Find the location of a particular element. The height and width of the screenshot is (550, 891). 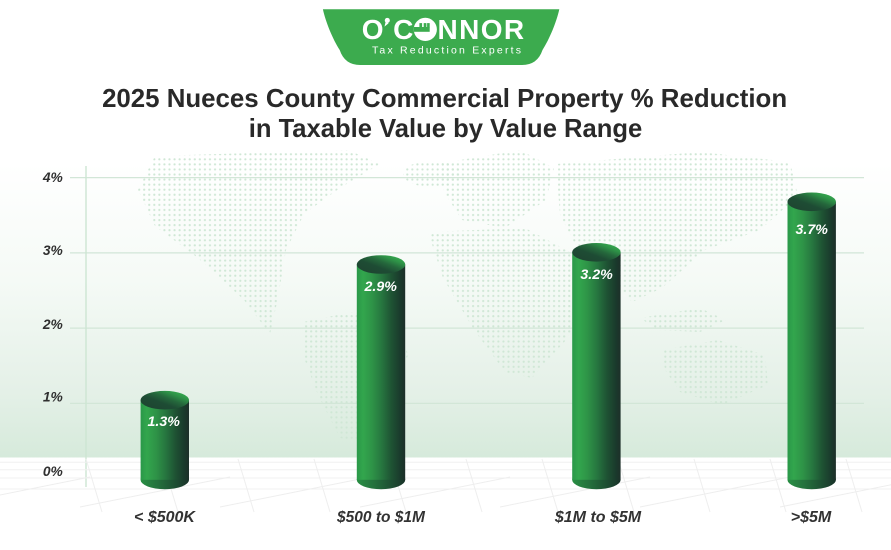

svg-text: O is located at coordinates (373, 29).